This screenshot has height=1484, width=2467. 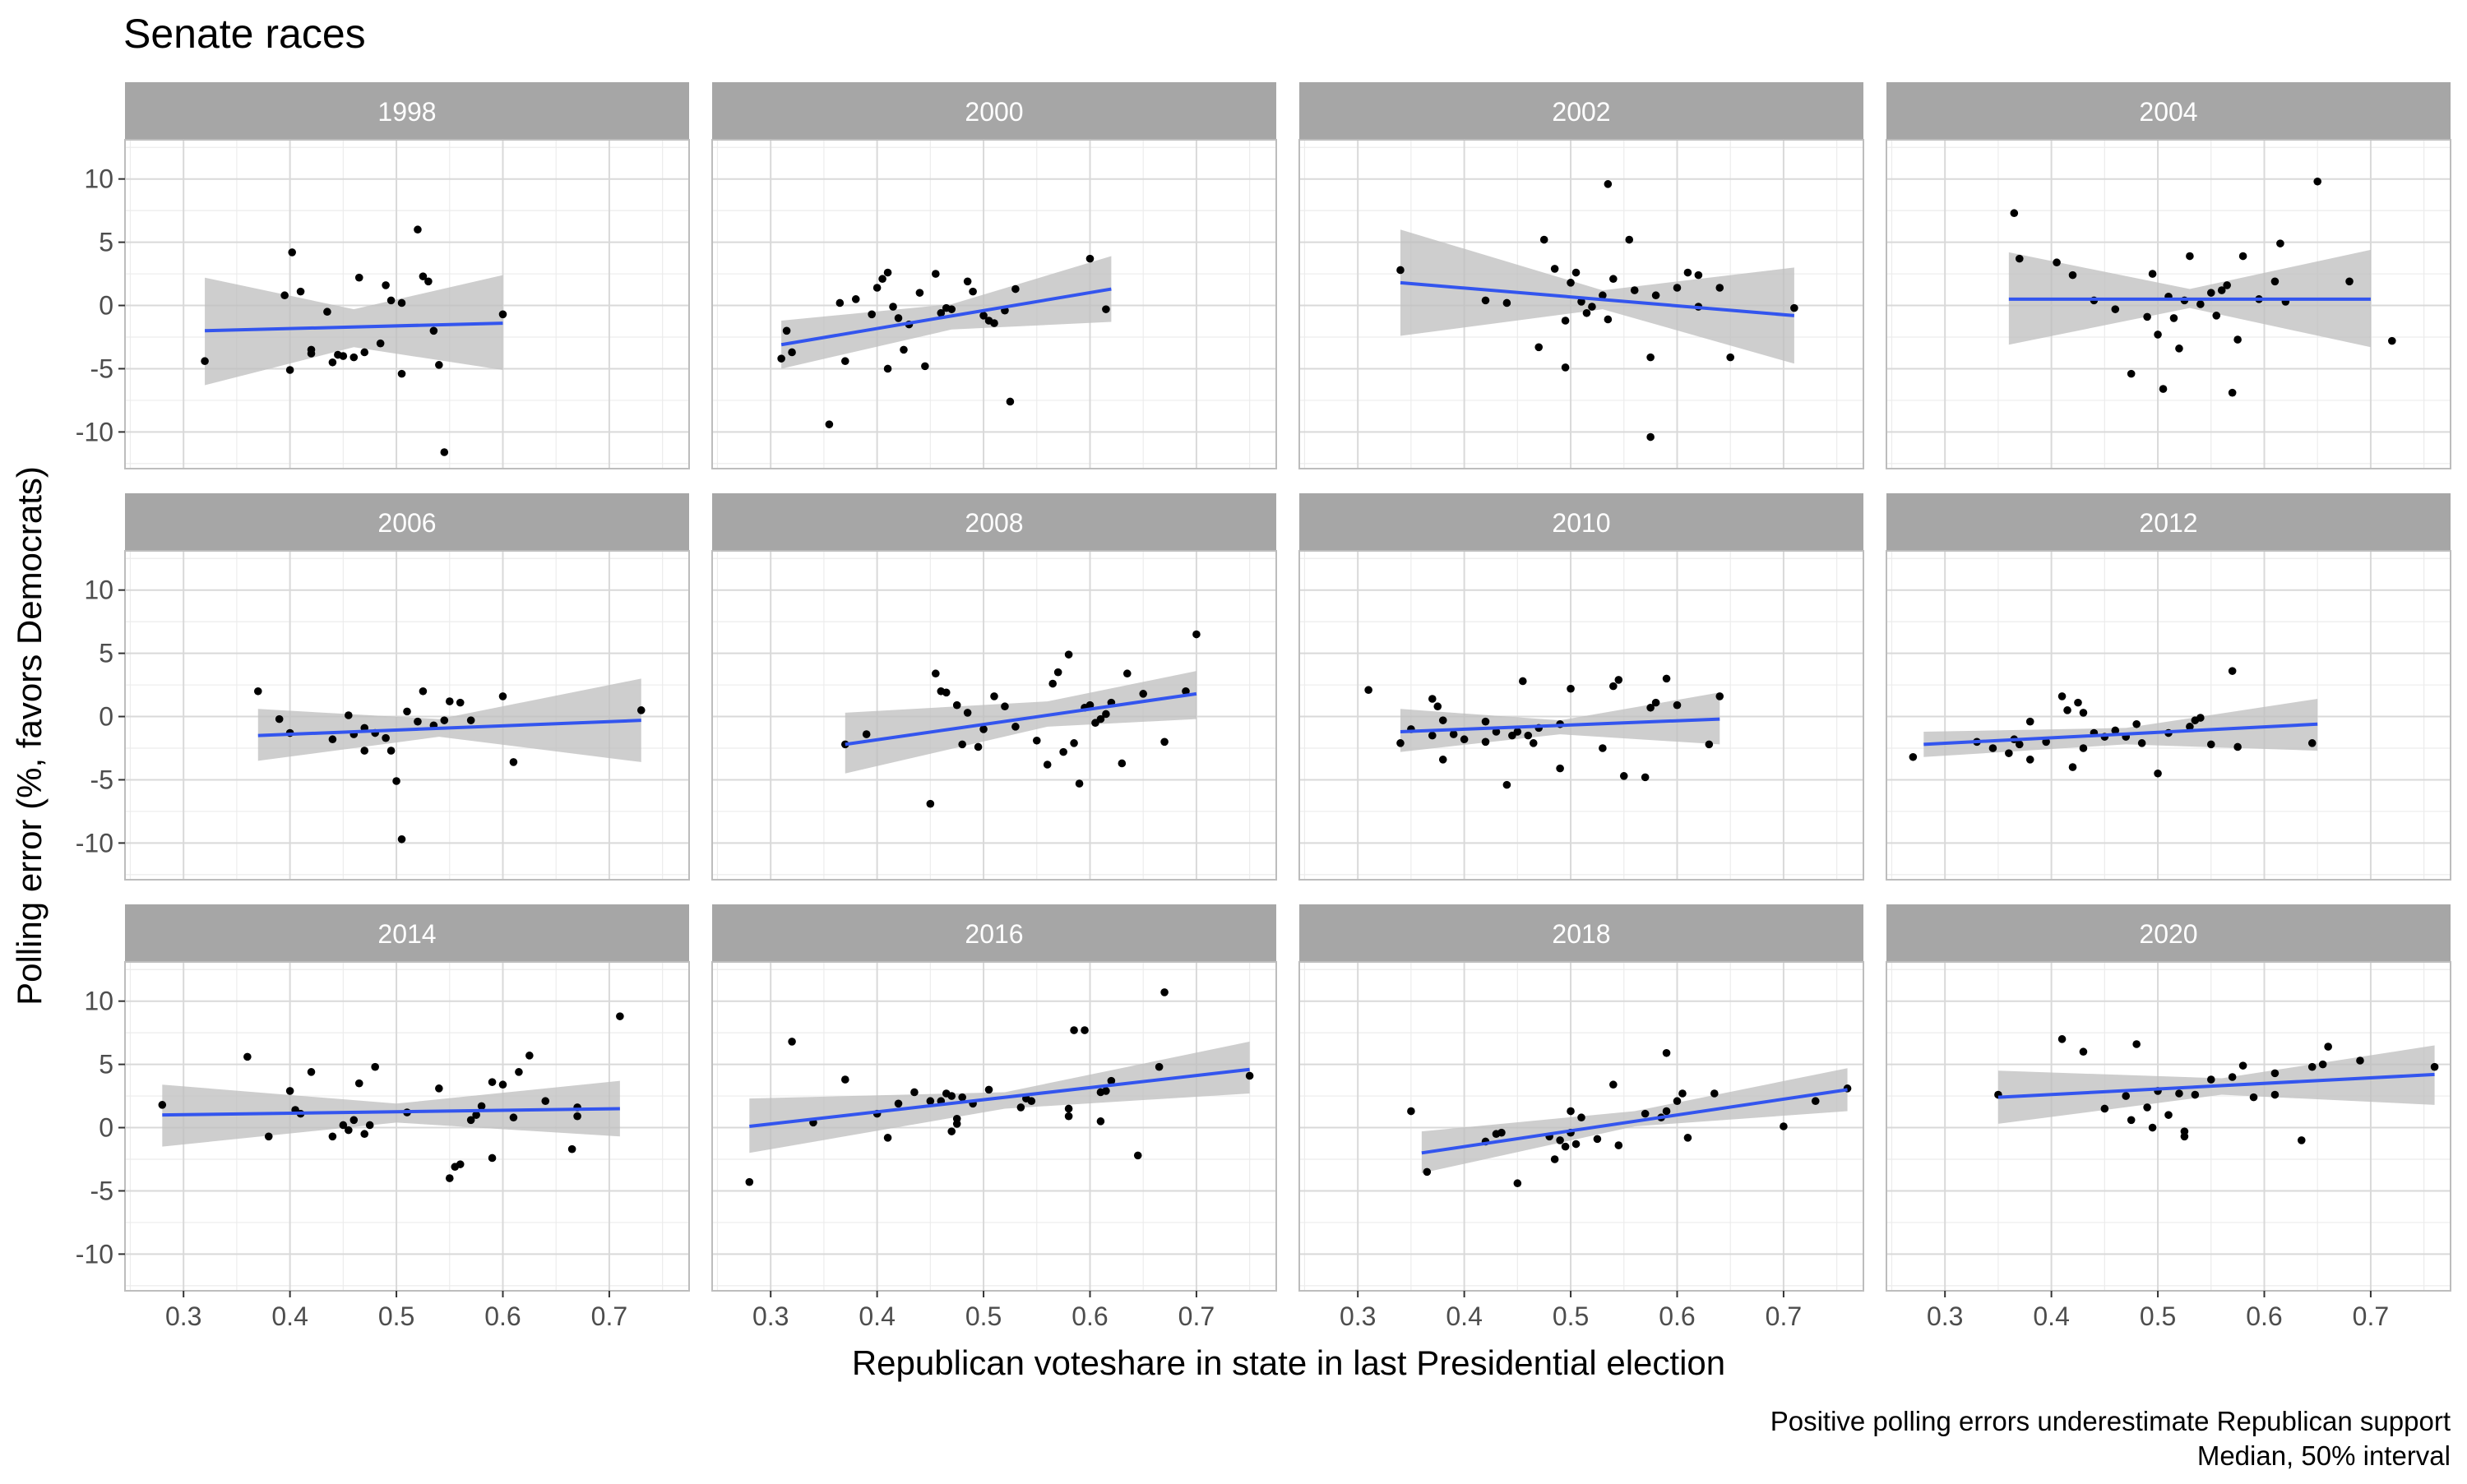 What do you see at coordinates (1581, 111) in the screenshot?
I see `facet-strip` at bounding box center [1581, 111].